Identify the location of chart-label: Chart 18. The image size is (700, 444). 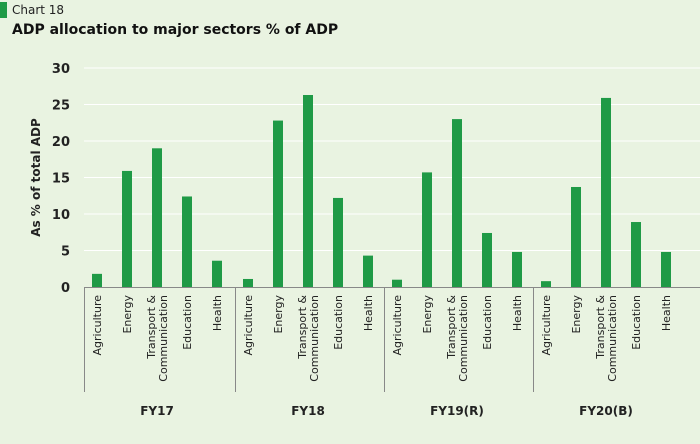
(38, 10).